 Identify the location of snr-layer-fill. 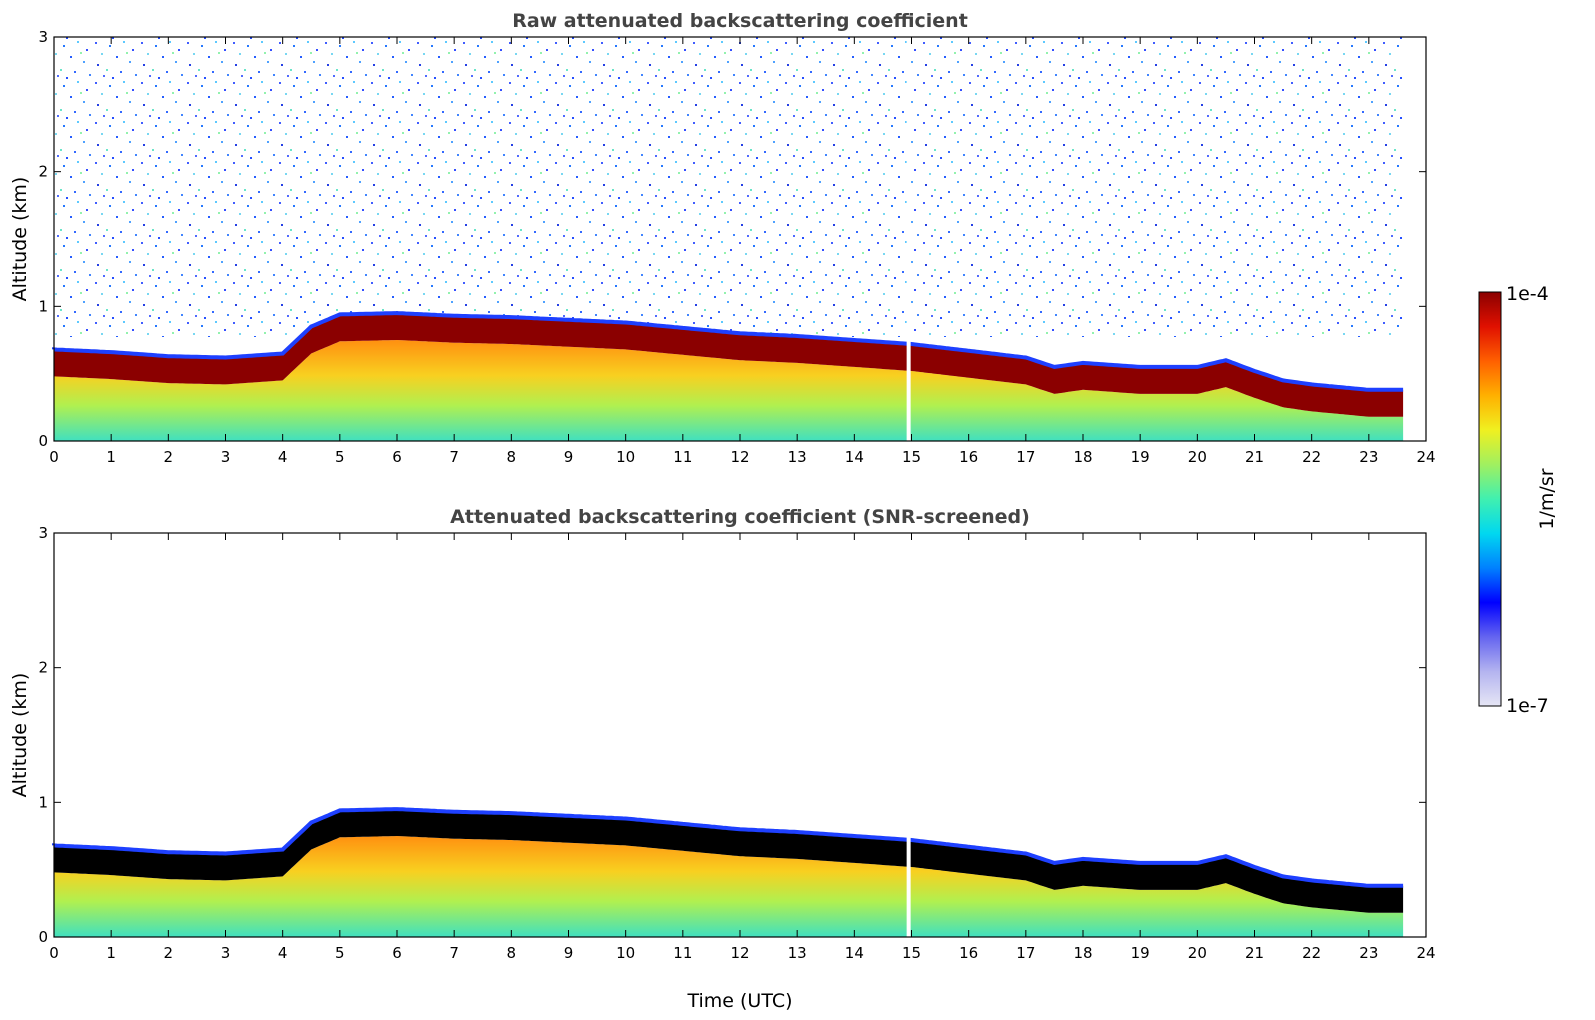
(729, 886).